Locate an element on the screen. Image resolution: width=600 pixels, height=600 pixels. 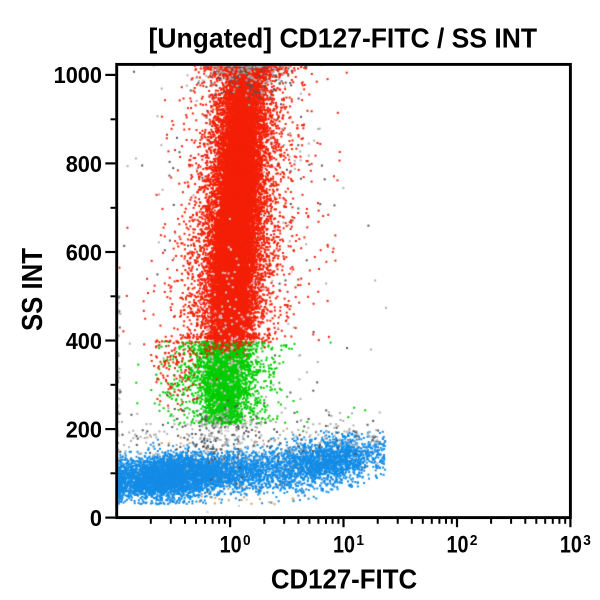
svg-text: 1000 is located at coordinates (78, 75).